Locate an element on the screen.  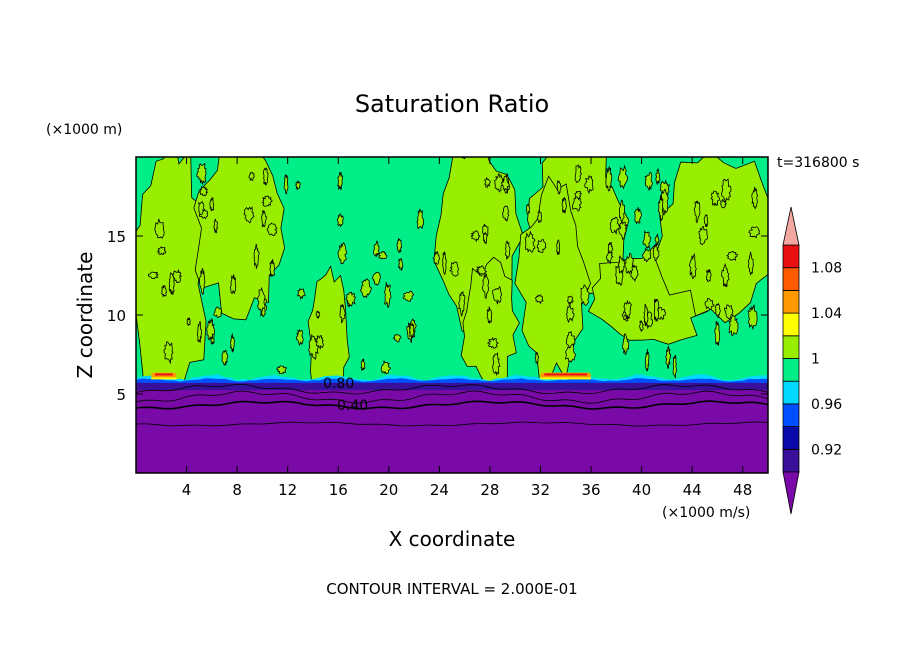
x-tick-label: 48 is located at coordinates (742, 490).